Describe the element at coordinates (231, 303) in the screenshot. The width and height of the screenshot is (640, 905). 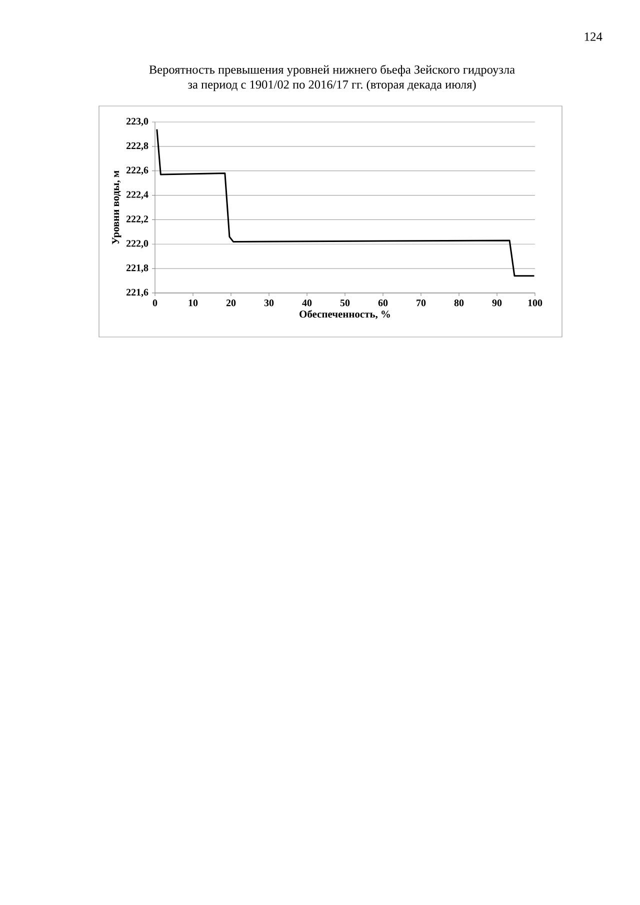
I see `x-tick-label: 20` at that location.